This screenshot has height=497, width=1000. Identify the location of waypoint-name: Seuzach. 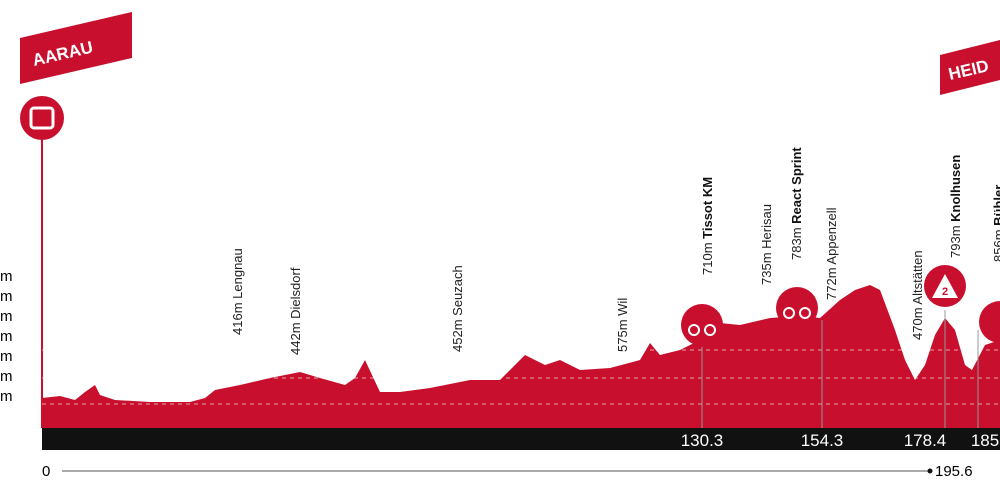
(457, 290).